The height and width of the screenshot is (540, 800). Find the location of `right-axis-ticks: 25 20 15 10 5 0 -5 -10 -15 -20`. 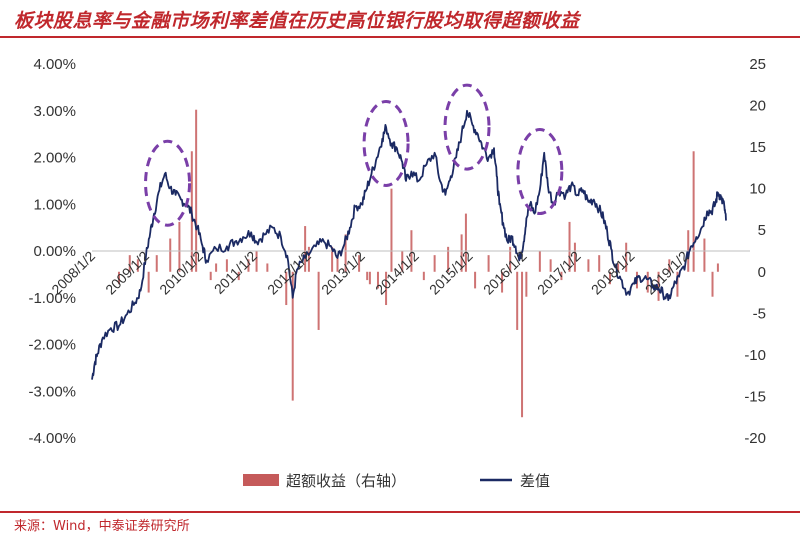

right-axis-ticks: 25 20 15 10 5 0 -5 -10 -15 -20 is located at coordinates (755, 251).